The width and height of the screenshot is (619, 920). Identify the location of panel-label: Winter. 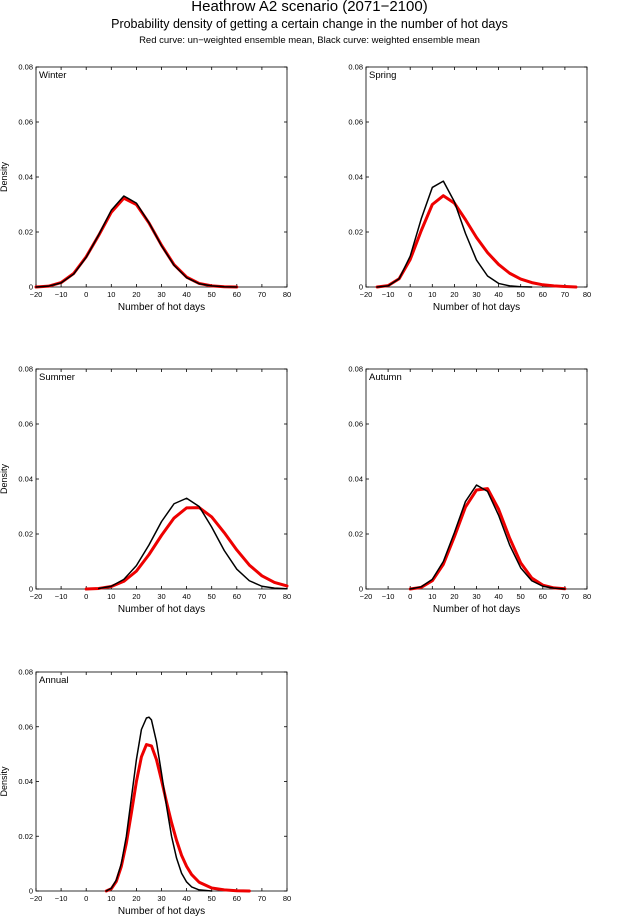
(52, 75).